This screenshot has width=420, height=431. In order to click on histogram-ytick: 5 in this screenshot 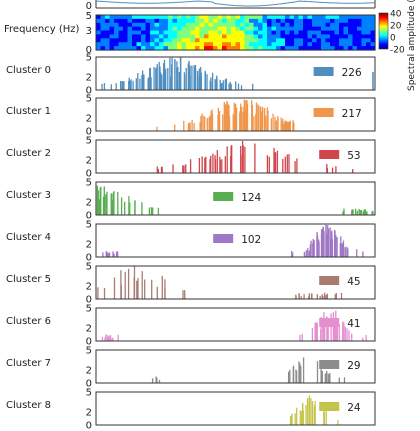, I will do `click(89, 309)`.